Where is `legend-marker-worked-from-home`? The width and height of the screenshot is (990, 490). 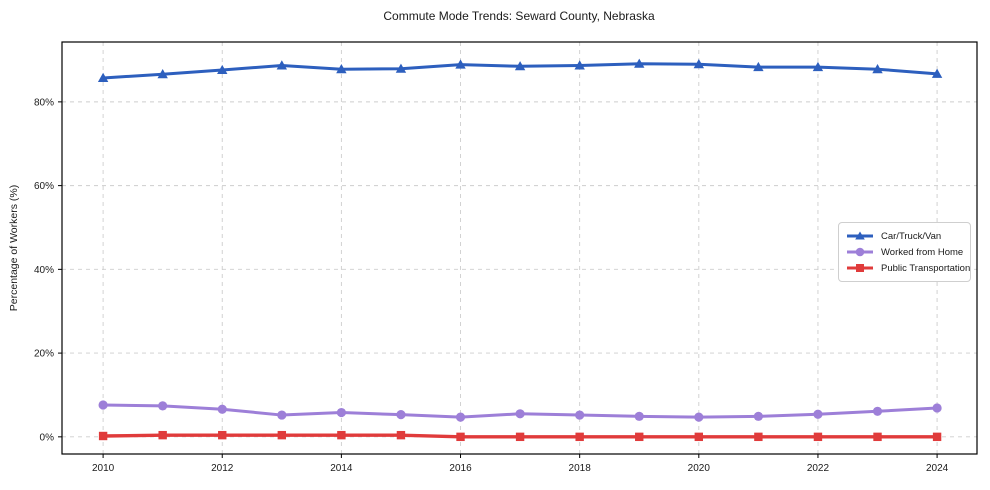
legend-marker-worked-from-home is located at coordinates (860, 252).